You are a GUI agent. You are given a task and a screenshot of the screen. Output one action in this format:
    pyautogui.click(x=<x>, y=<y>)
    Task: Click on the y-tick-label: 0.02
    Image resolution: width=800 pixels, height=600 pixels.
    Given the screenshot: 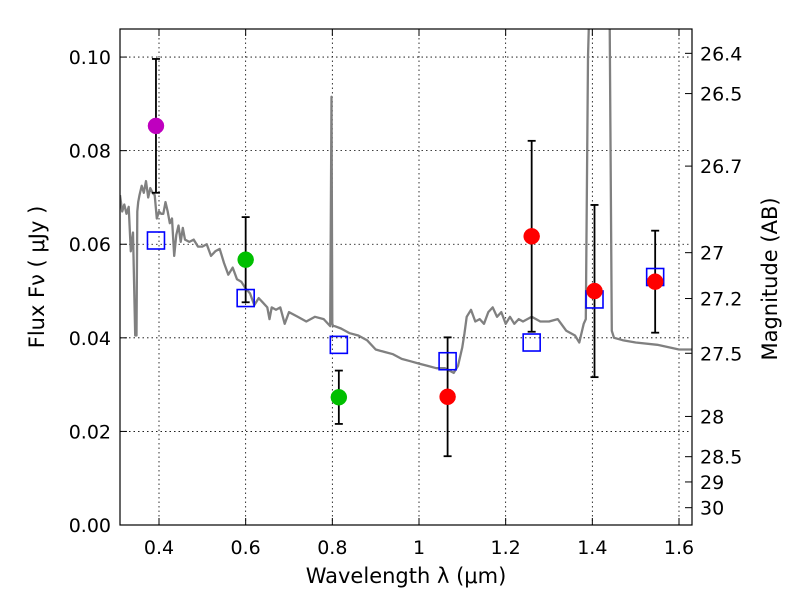 What is the action you would take?
    pyautogui.click(x=90, y=432)
    